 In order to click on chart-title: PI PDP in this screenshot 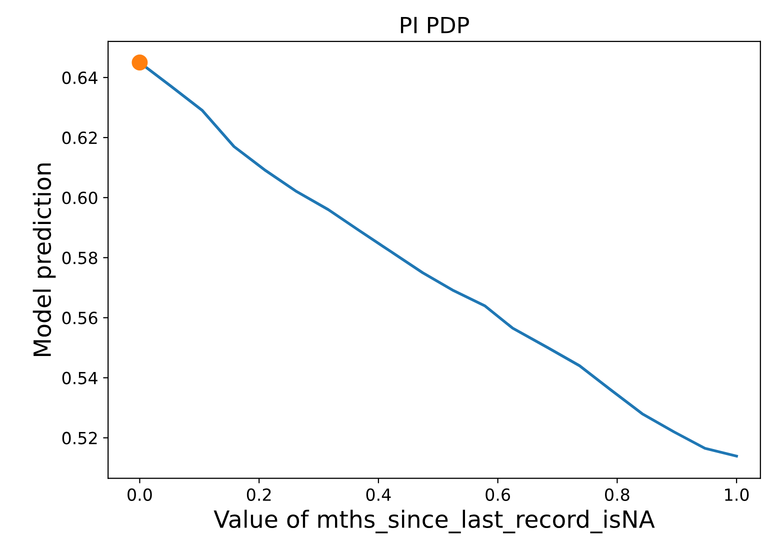, I will do `click(434, 25)`.